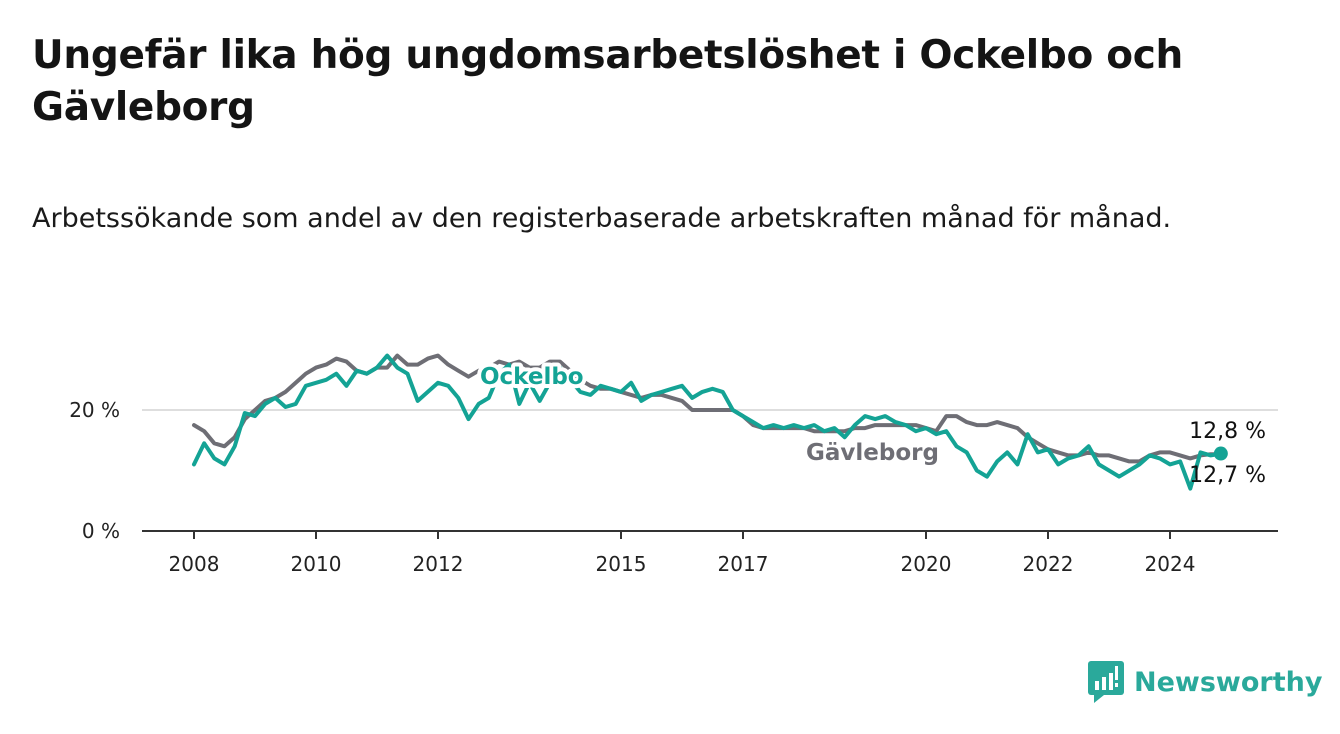 Image resolution: width=1340 pixels, height=734 pixels. What do you see at coordinates (1048, 564) in the screenshot?
I see `x-tick-label: 2022` at bounding box center [1048, 564].